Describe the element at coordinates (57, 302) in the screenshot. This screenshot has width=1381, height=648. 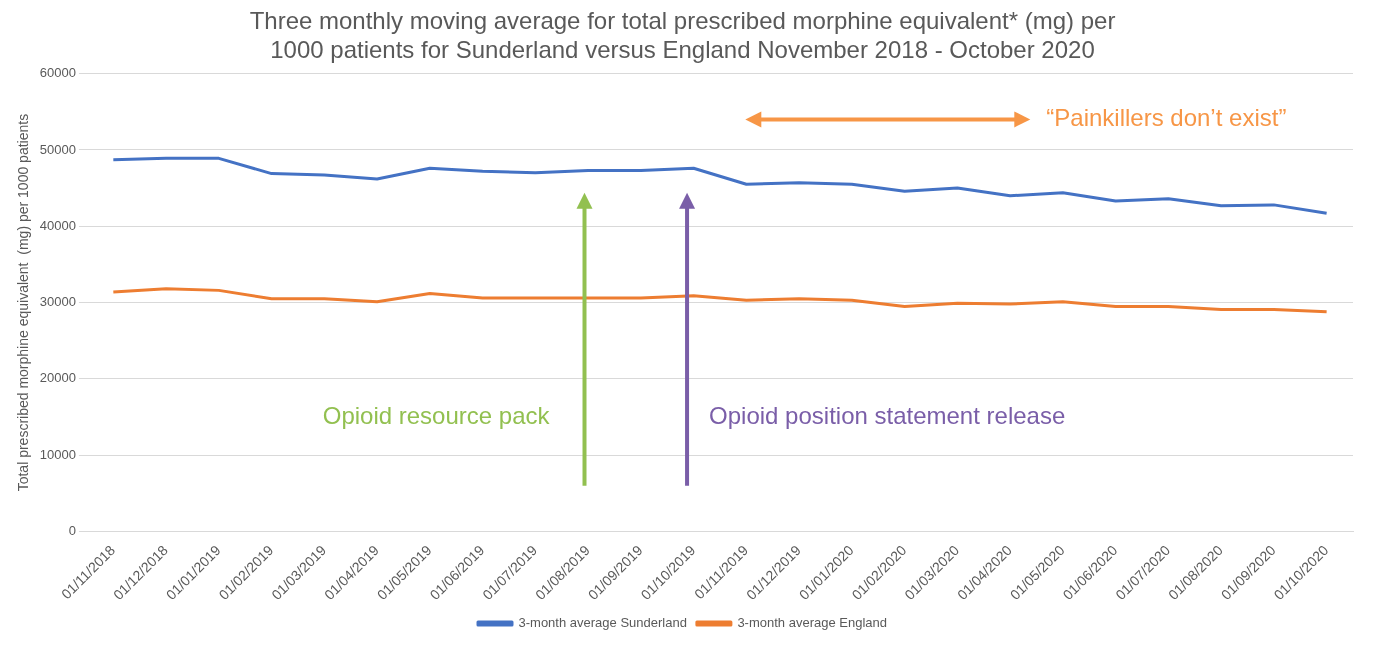
I see `y-tick-label: 30000` at that location.